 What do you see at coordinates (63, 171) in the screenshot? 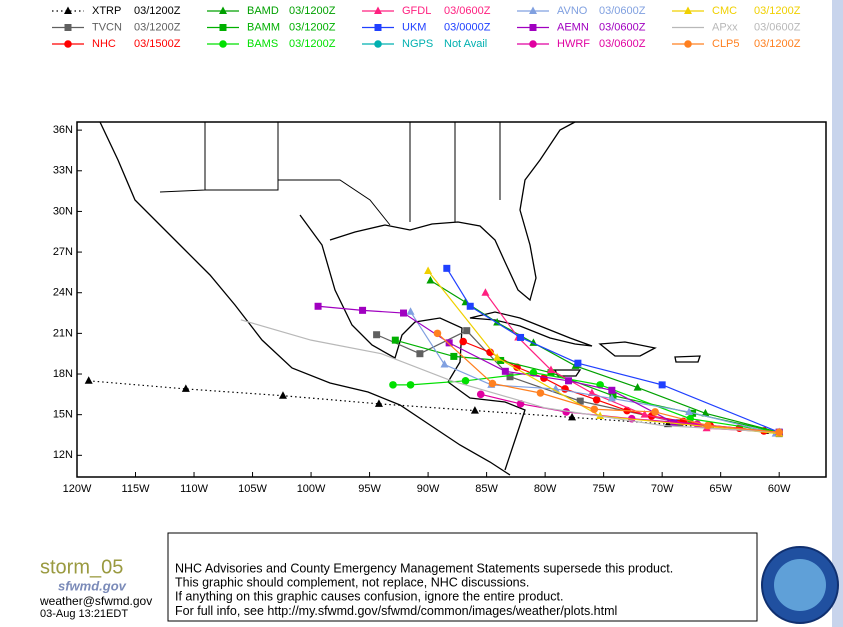
I see `y-tick-label: 33N` at bounding box center [63, 171].